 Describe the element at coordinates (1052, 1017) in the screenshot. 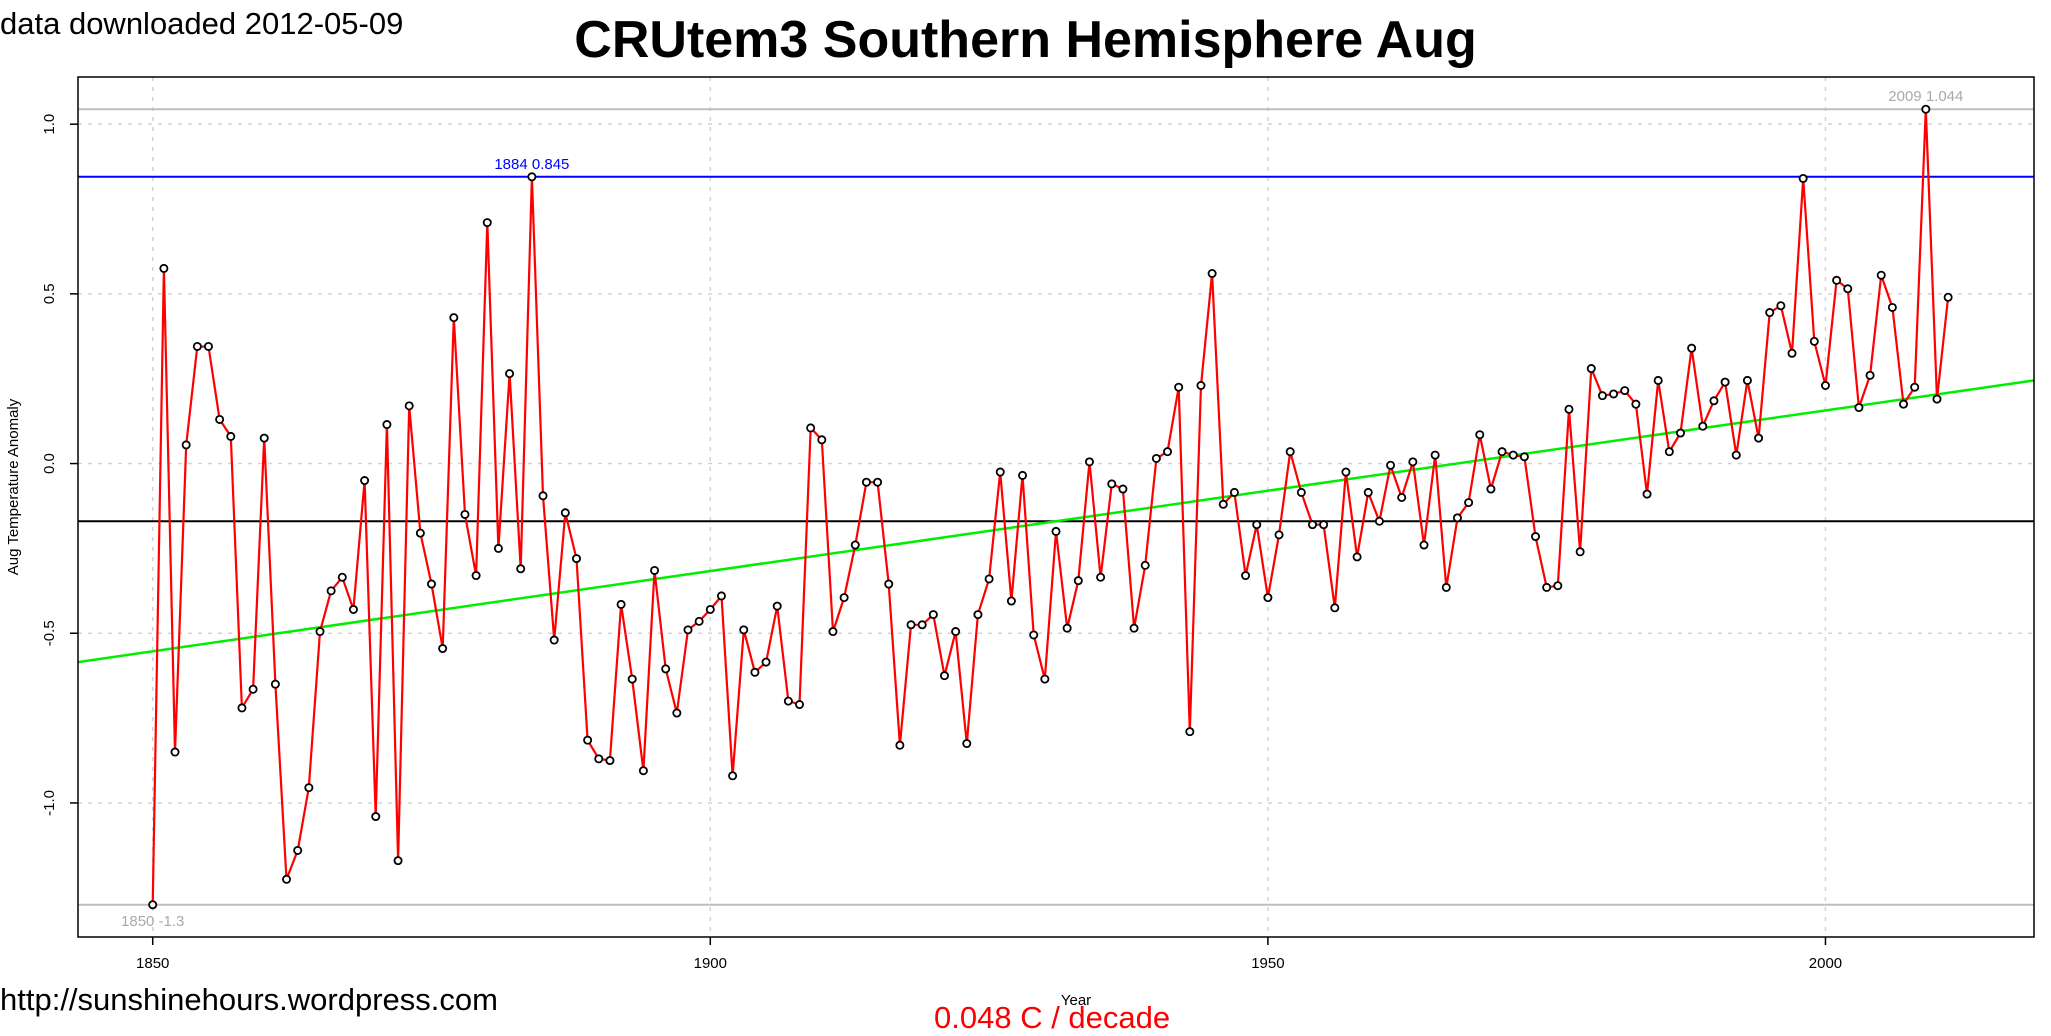

I see `trend-note: 0.048 C / decade` at that location.